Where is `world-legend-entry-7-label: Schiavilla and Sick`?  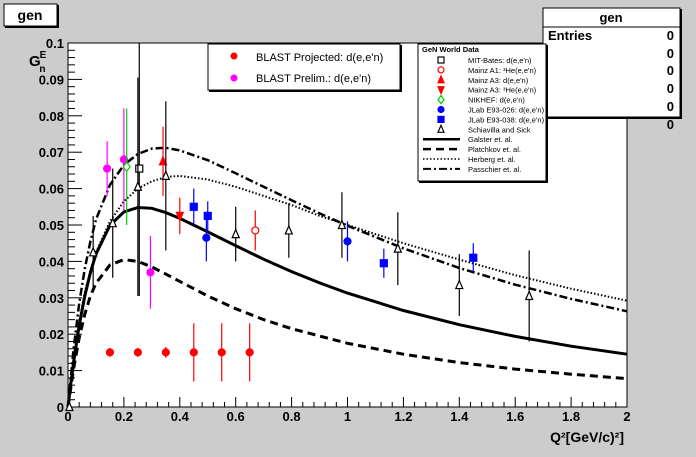 world-legend-entry-7-label: Schiavilla and Sick is located at coordinates (499, 129).